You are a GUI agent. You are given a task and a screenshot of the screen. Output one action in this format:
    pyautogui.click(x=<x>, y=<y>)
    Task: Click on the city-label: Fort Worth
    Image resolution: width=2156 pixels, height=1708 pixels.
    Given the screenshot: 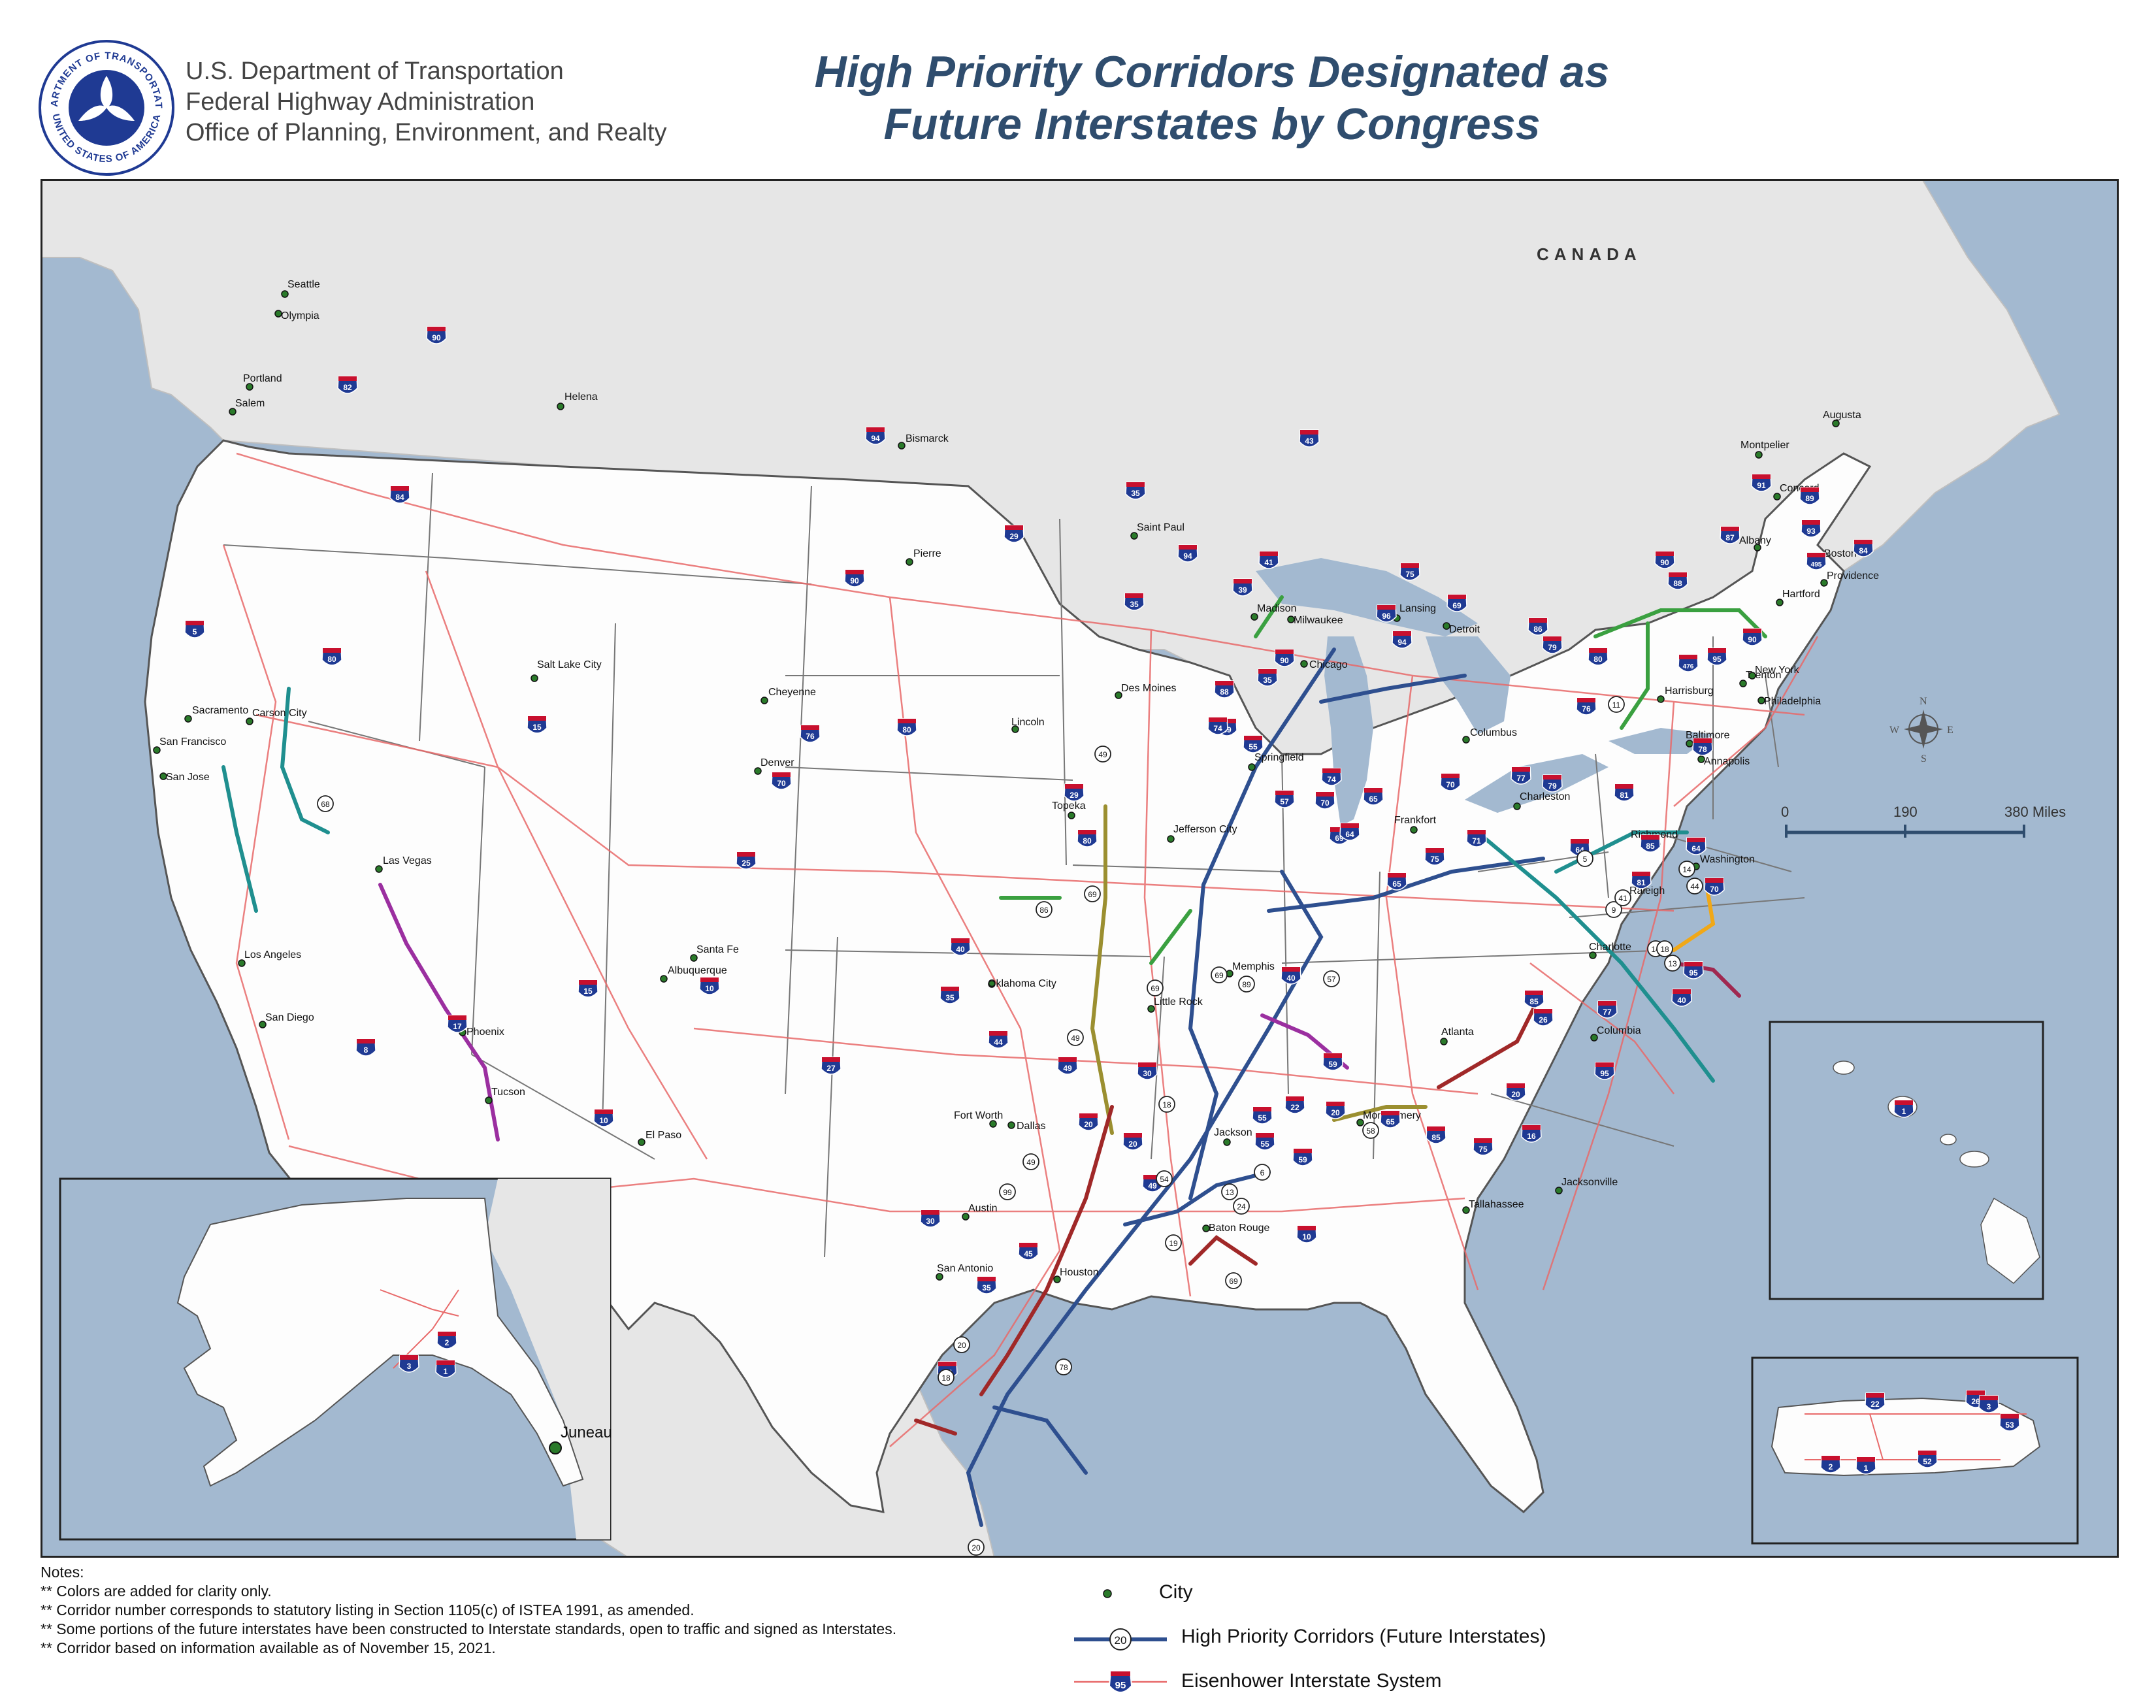 What is the action you would take?
    pyautogui.click(x=978, y=1115)
    